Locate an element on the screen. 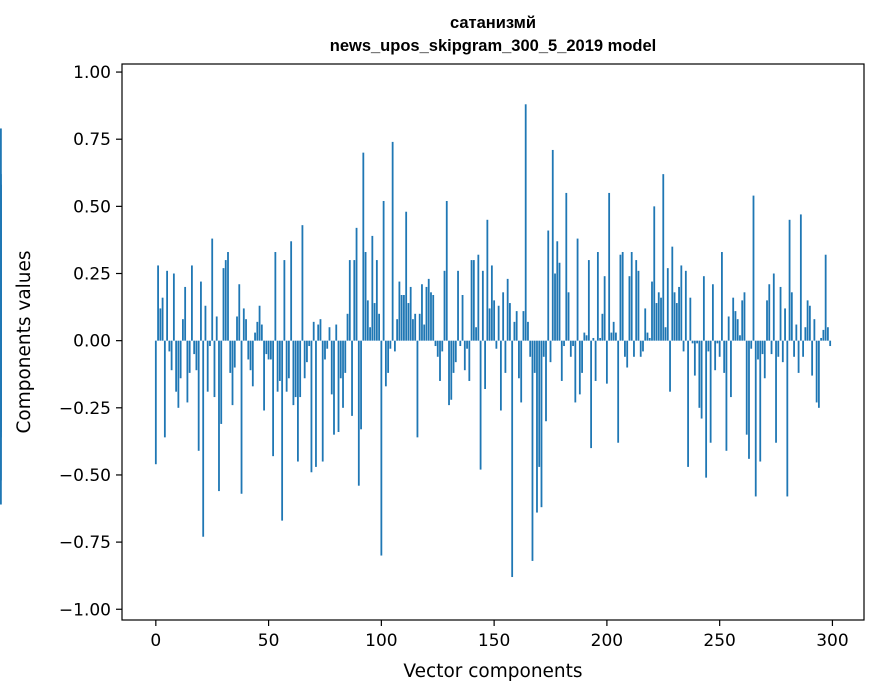 The width and height of the screenshot is (880, 696). y-tick-label: 0.50 is located at coordinates (92, 207).